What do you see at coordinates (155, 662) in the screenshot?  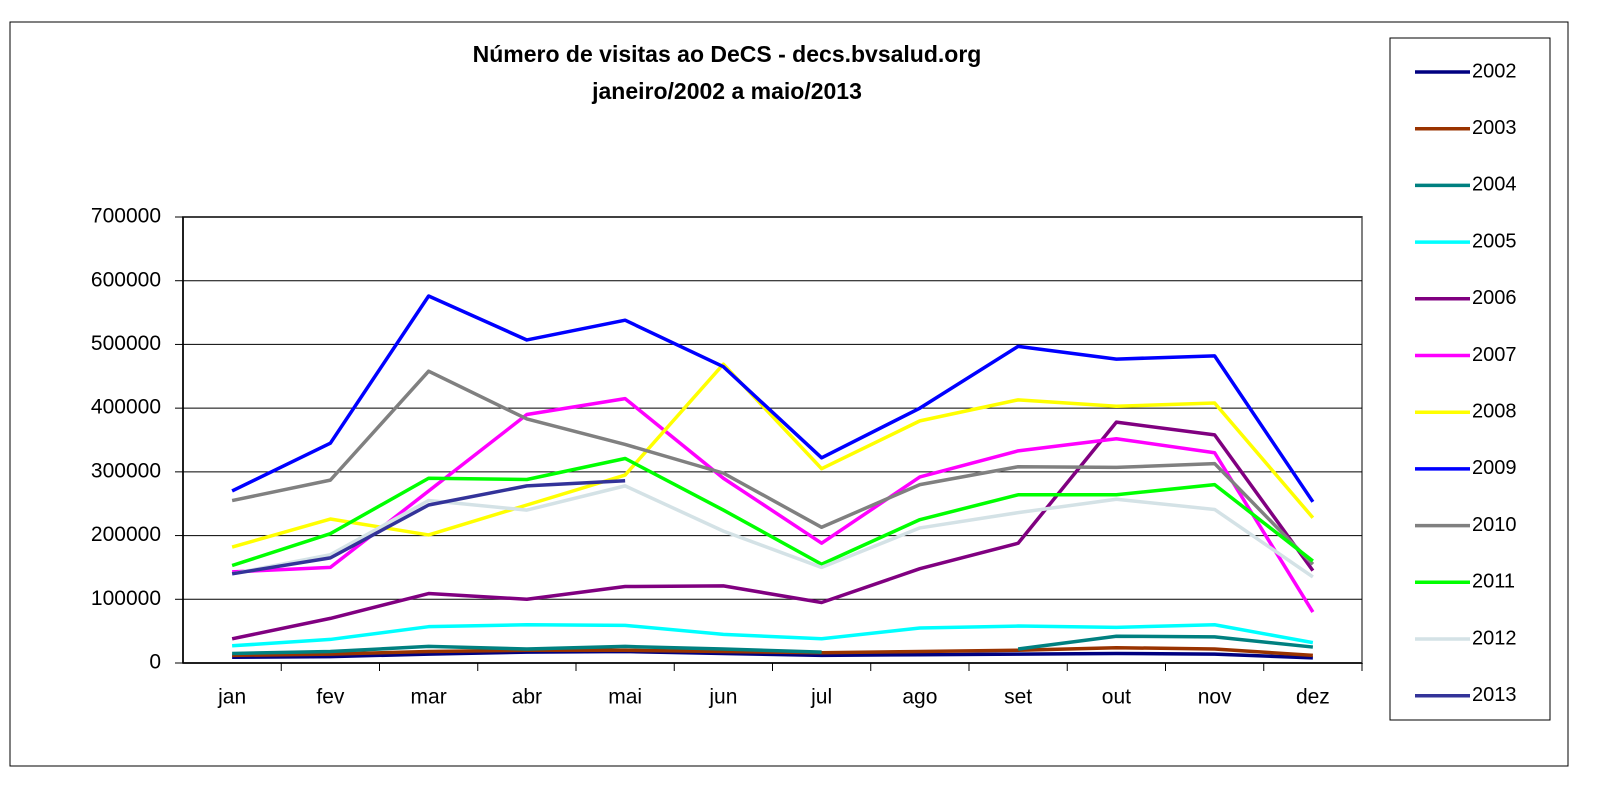 I see `y-tick-label: 0` at bounding box center [155, 662].